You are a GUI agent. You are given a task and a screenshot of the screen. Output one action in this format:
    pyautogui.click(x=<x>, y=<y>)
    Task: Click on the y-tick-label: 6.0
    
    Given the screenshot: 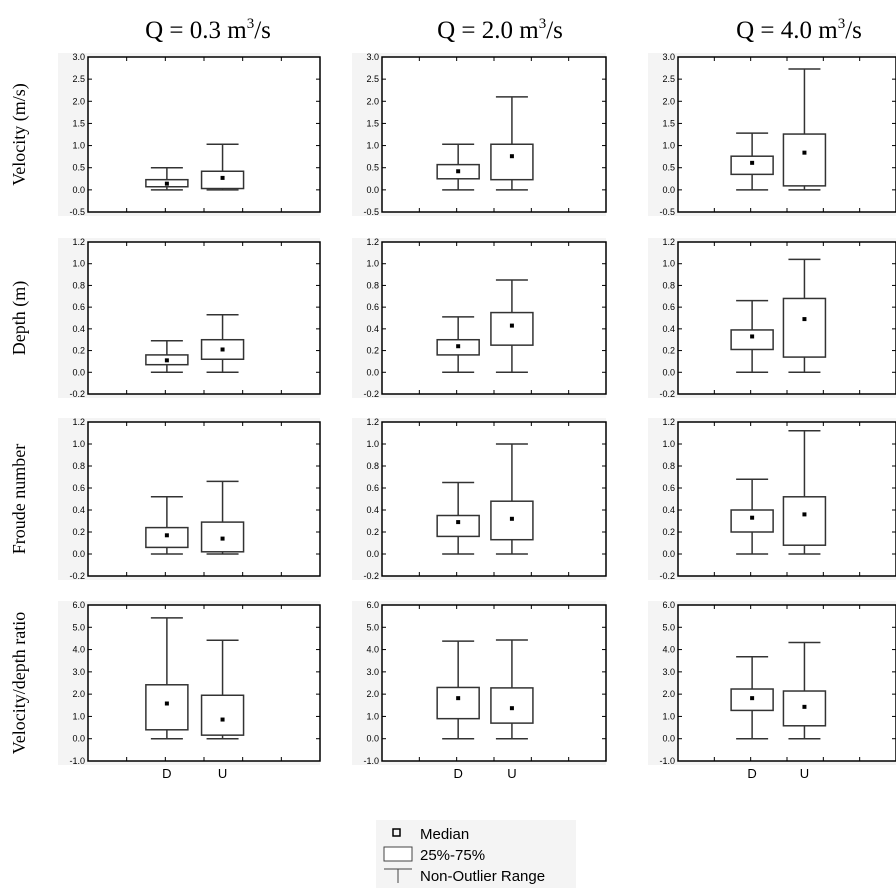 What is the action you would take?
    pyautogui.click(x=668, y=605)
    